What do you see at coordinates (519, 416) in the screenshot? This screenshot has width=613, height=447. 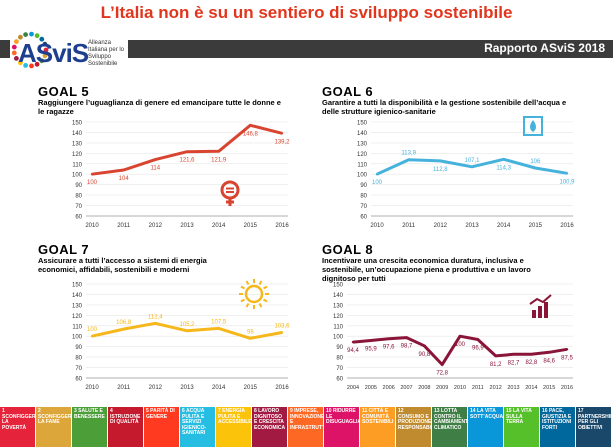 I see `sdg-tile-label: 15 LA VITA SULLA TERRA` at bounding box center [519, 416].